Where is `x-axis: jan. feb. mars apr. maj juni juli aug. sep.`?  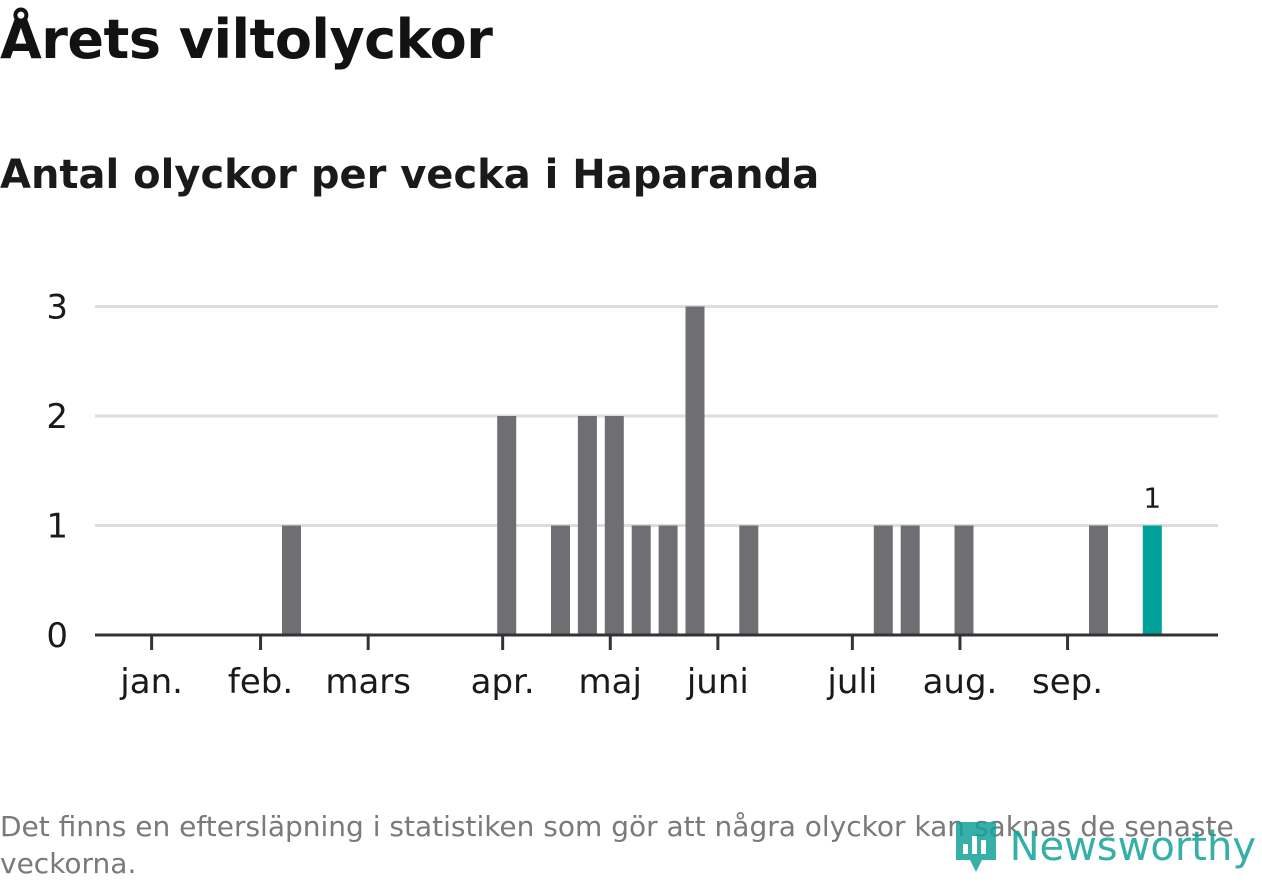
x-axis: jan. feb. mars apr. maj juni juli aug. sep. is located at coordinates (656, 667).